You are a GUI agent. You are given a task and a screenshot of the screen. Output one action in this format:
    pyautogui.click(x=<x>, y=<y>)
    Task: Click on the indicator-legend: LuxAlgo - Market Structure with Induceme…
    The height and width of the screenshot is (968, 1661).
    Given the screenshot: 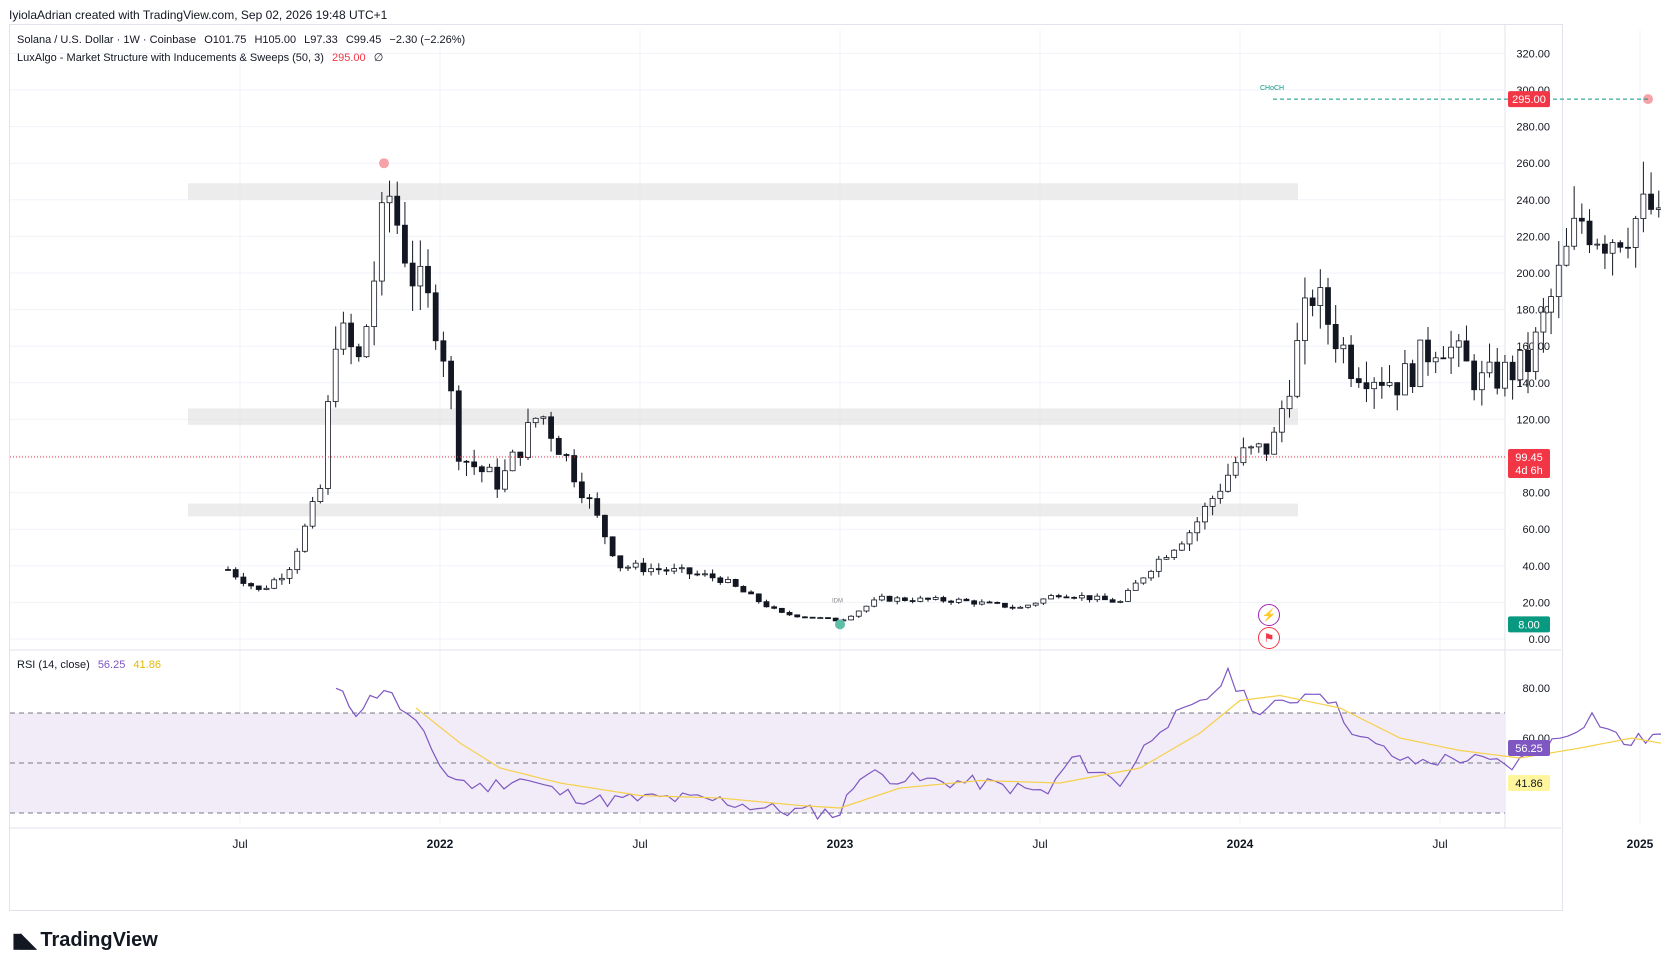 What is the action you would take?
    pyautogui.click(x=202, y=57)
    